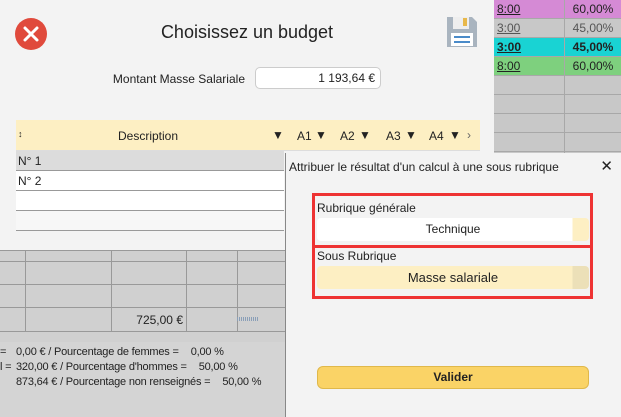  What do you see at coordinates (304, 136) in the screenshot?
I see `column-a1: A1` at bounding box center [304, 136].